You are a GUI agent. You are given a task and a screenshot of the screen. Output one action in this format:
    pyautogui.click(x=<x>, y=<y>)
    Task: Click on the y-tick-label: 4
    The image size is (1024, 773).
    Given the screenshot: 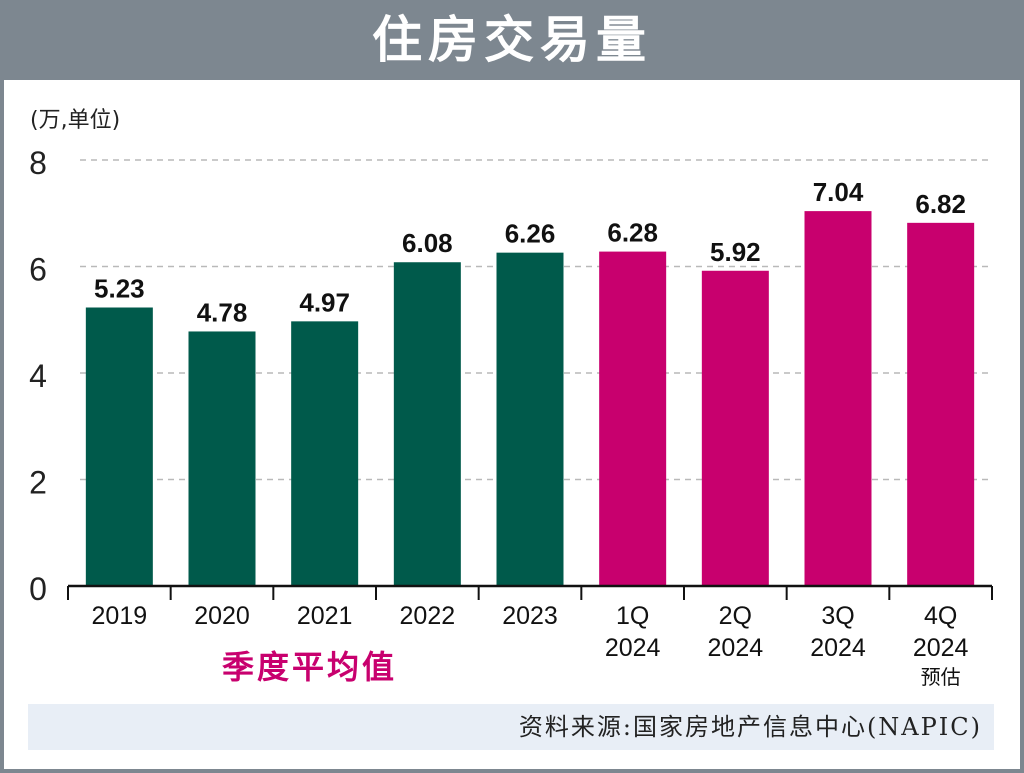 What is the action you would take?
    pyautogui.click(x=38, y=376)
    